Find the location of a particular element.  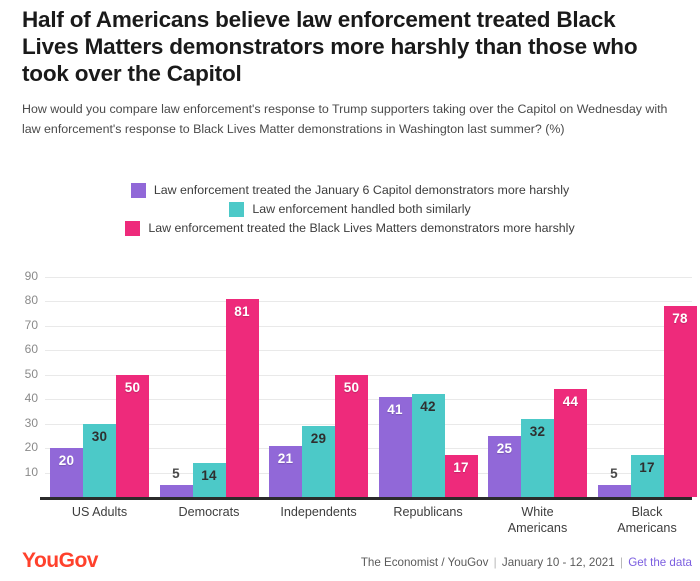

x-axis-label: White Americans is located at coordinates (537, 520).